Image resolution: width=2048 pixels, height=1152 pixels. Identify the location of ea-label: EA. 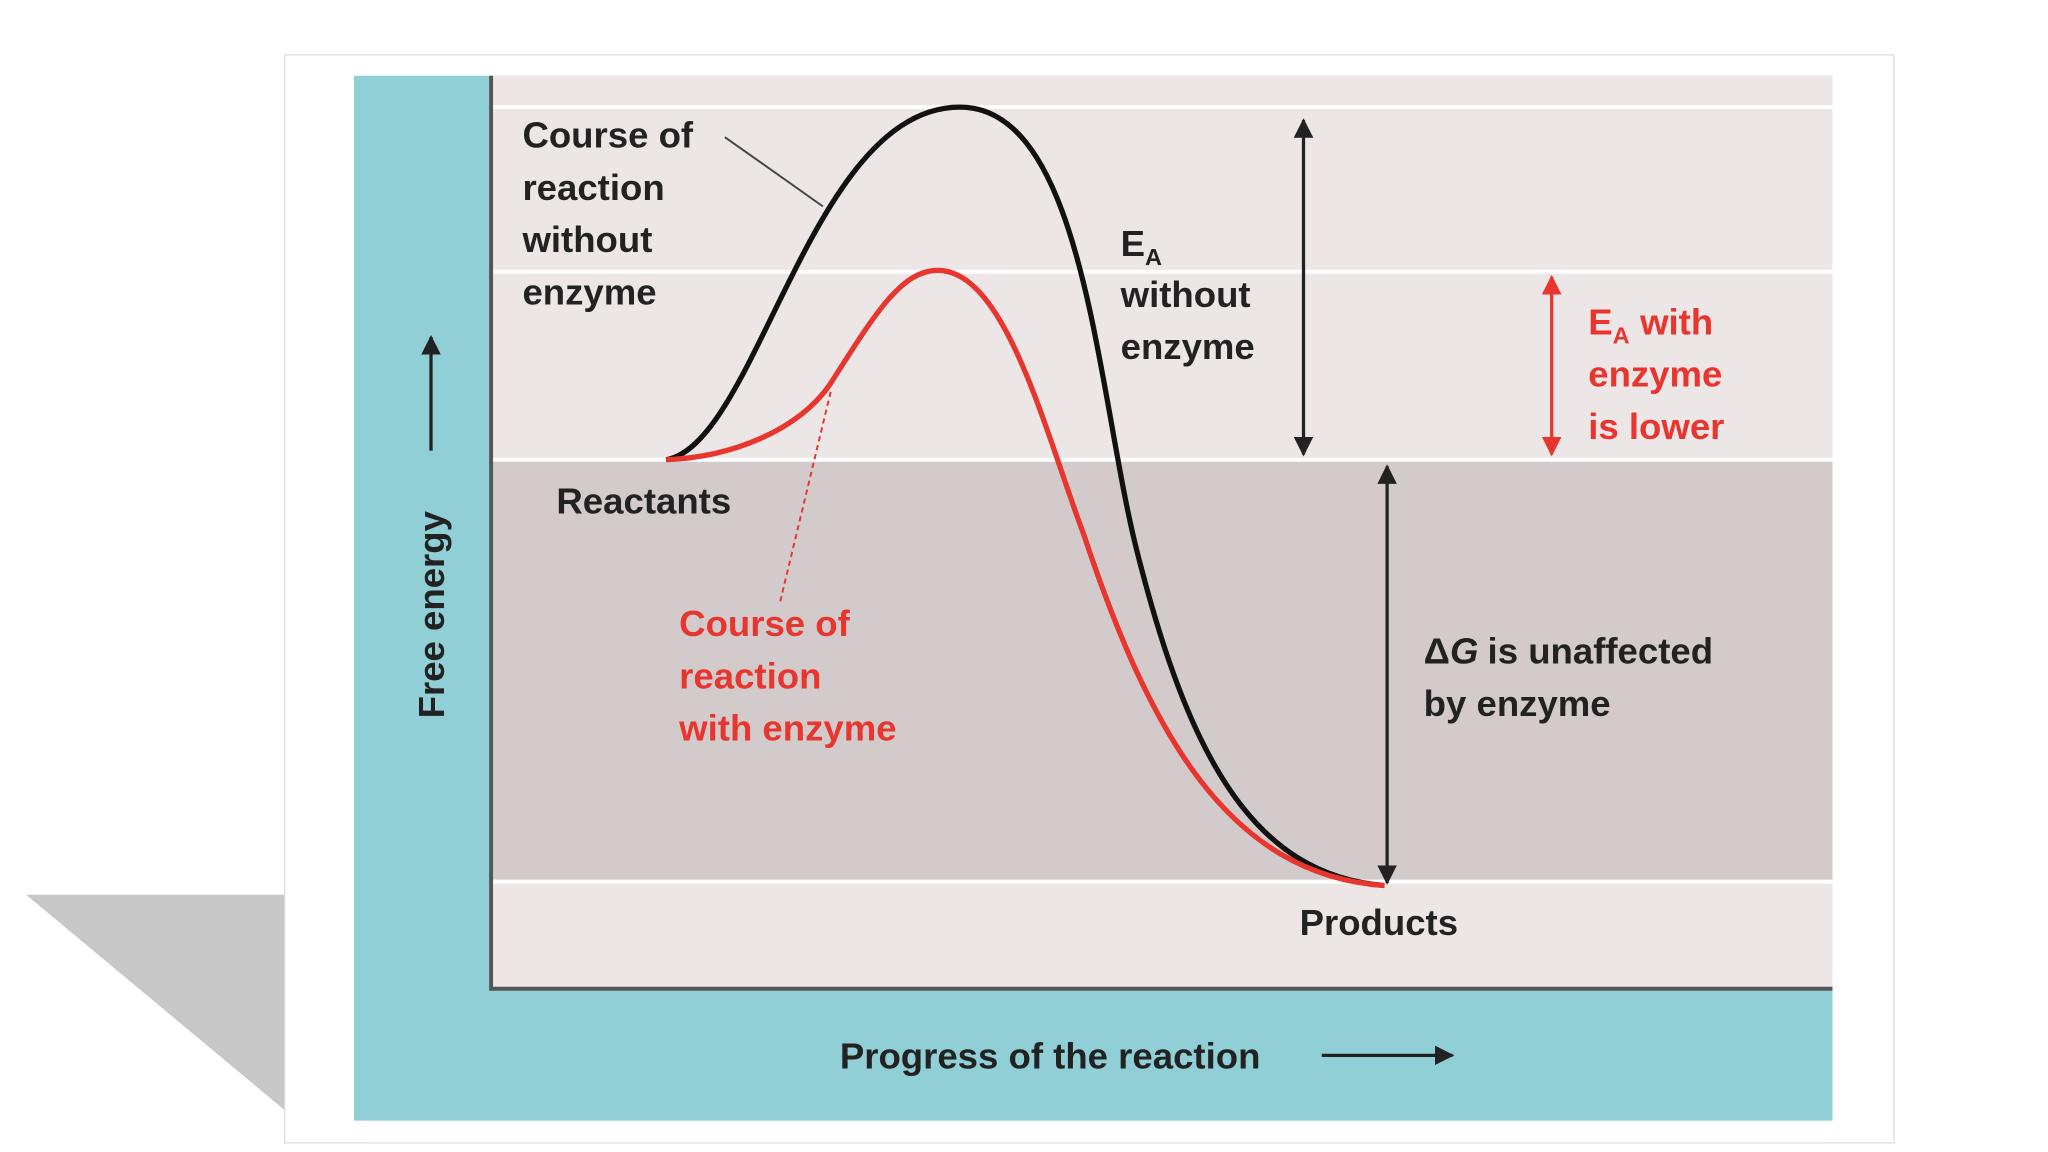
(1141, 246).